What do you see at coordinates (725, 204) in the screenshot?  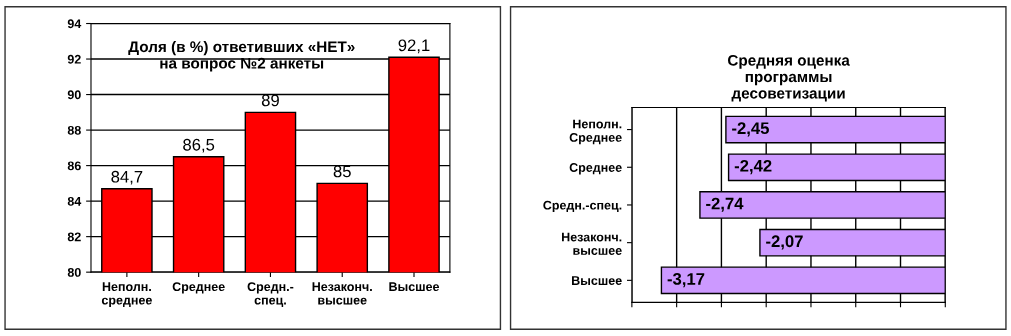 I see `data-label: -2,74` at bounding box center [725, 204].